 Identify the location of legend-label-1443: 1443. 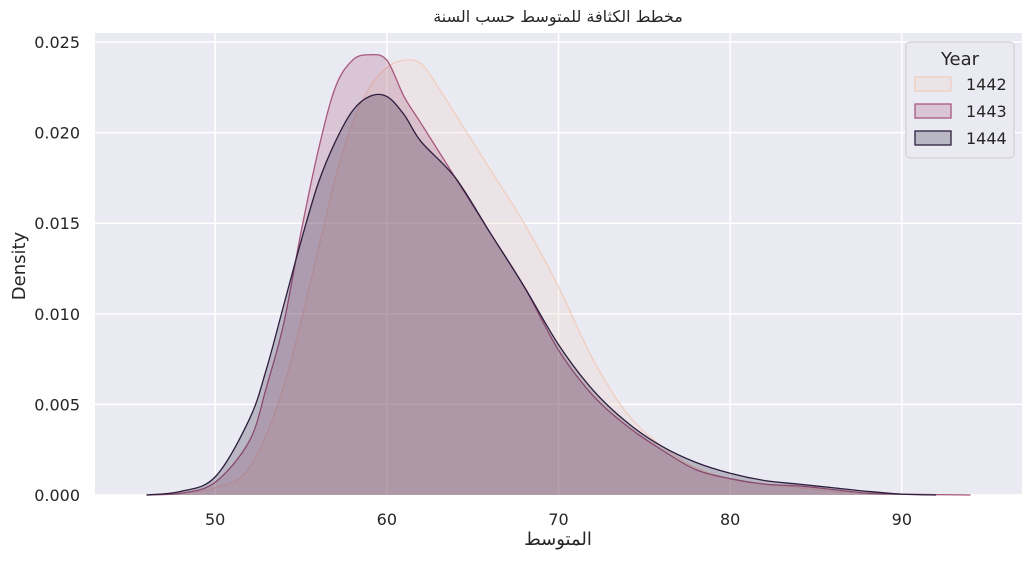
(986, 111).